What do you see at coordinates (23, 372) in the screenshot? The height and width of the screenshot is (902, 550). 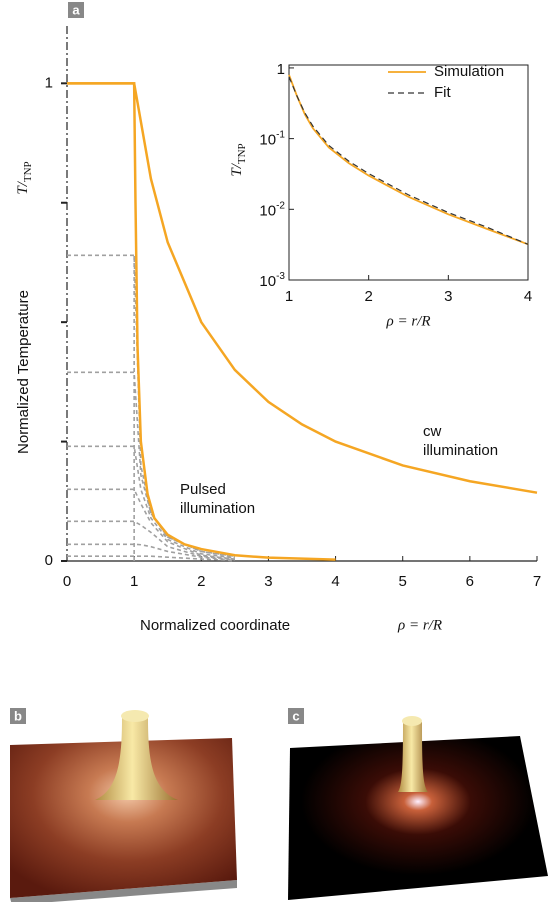 I see `y-axis-label: Normalized Temperature` at bounding box center [23, 372].